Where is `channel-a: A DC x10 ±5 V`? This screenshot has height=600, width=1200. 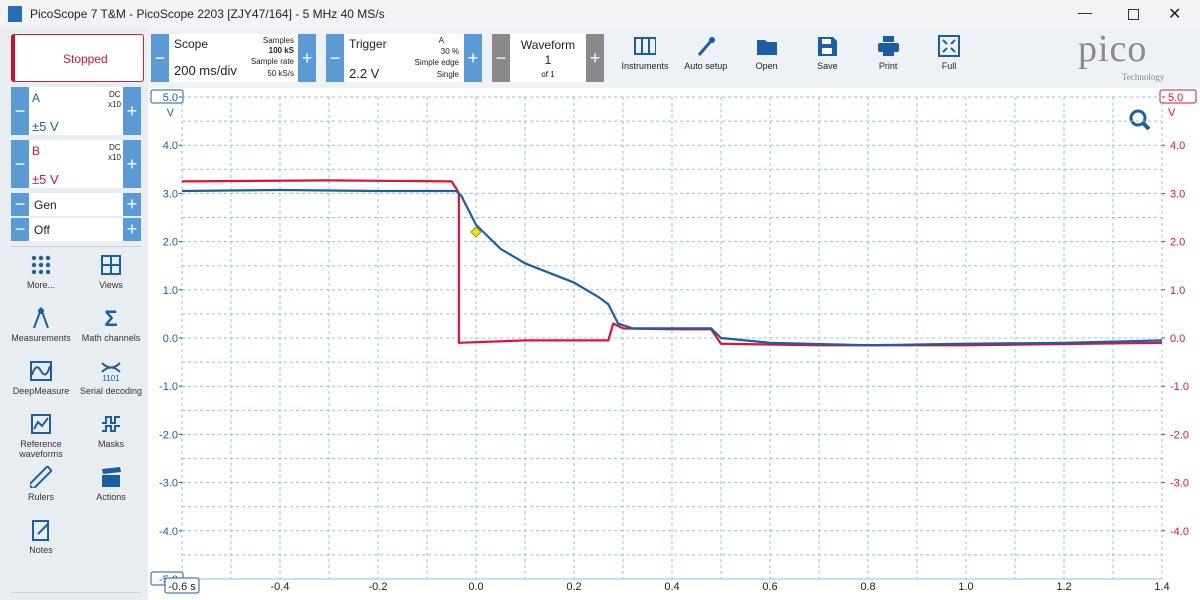
channel-a: A DC x10 ±5 V is located at coordinates (76, 111).